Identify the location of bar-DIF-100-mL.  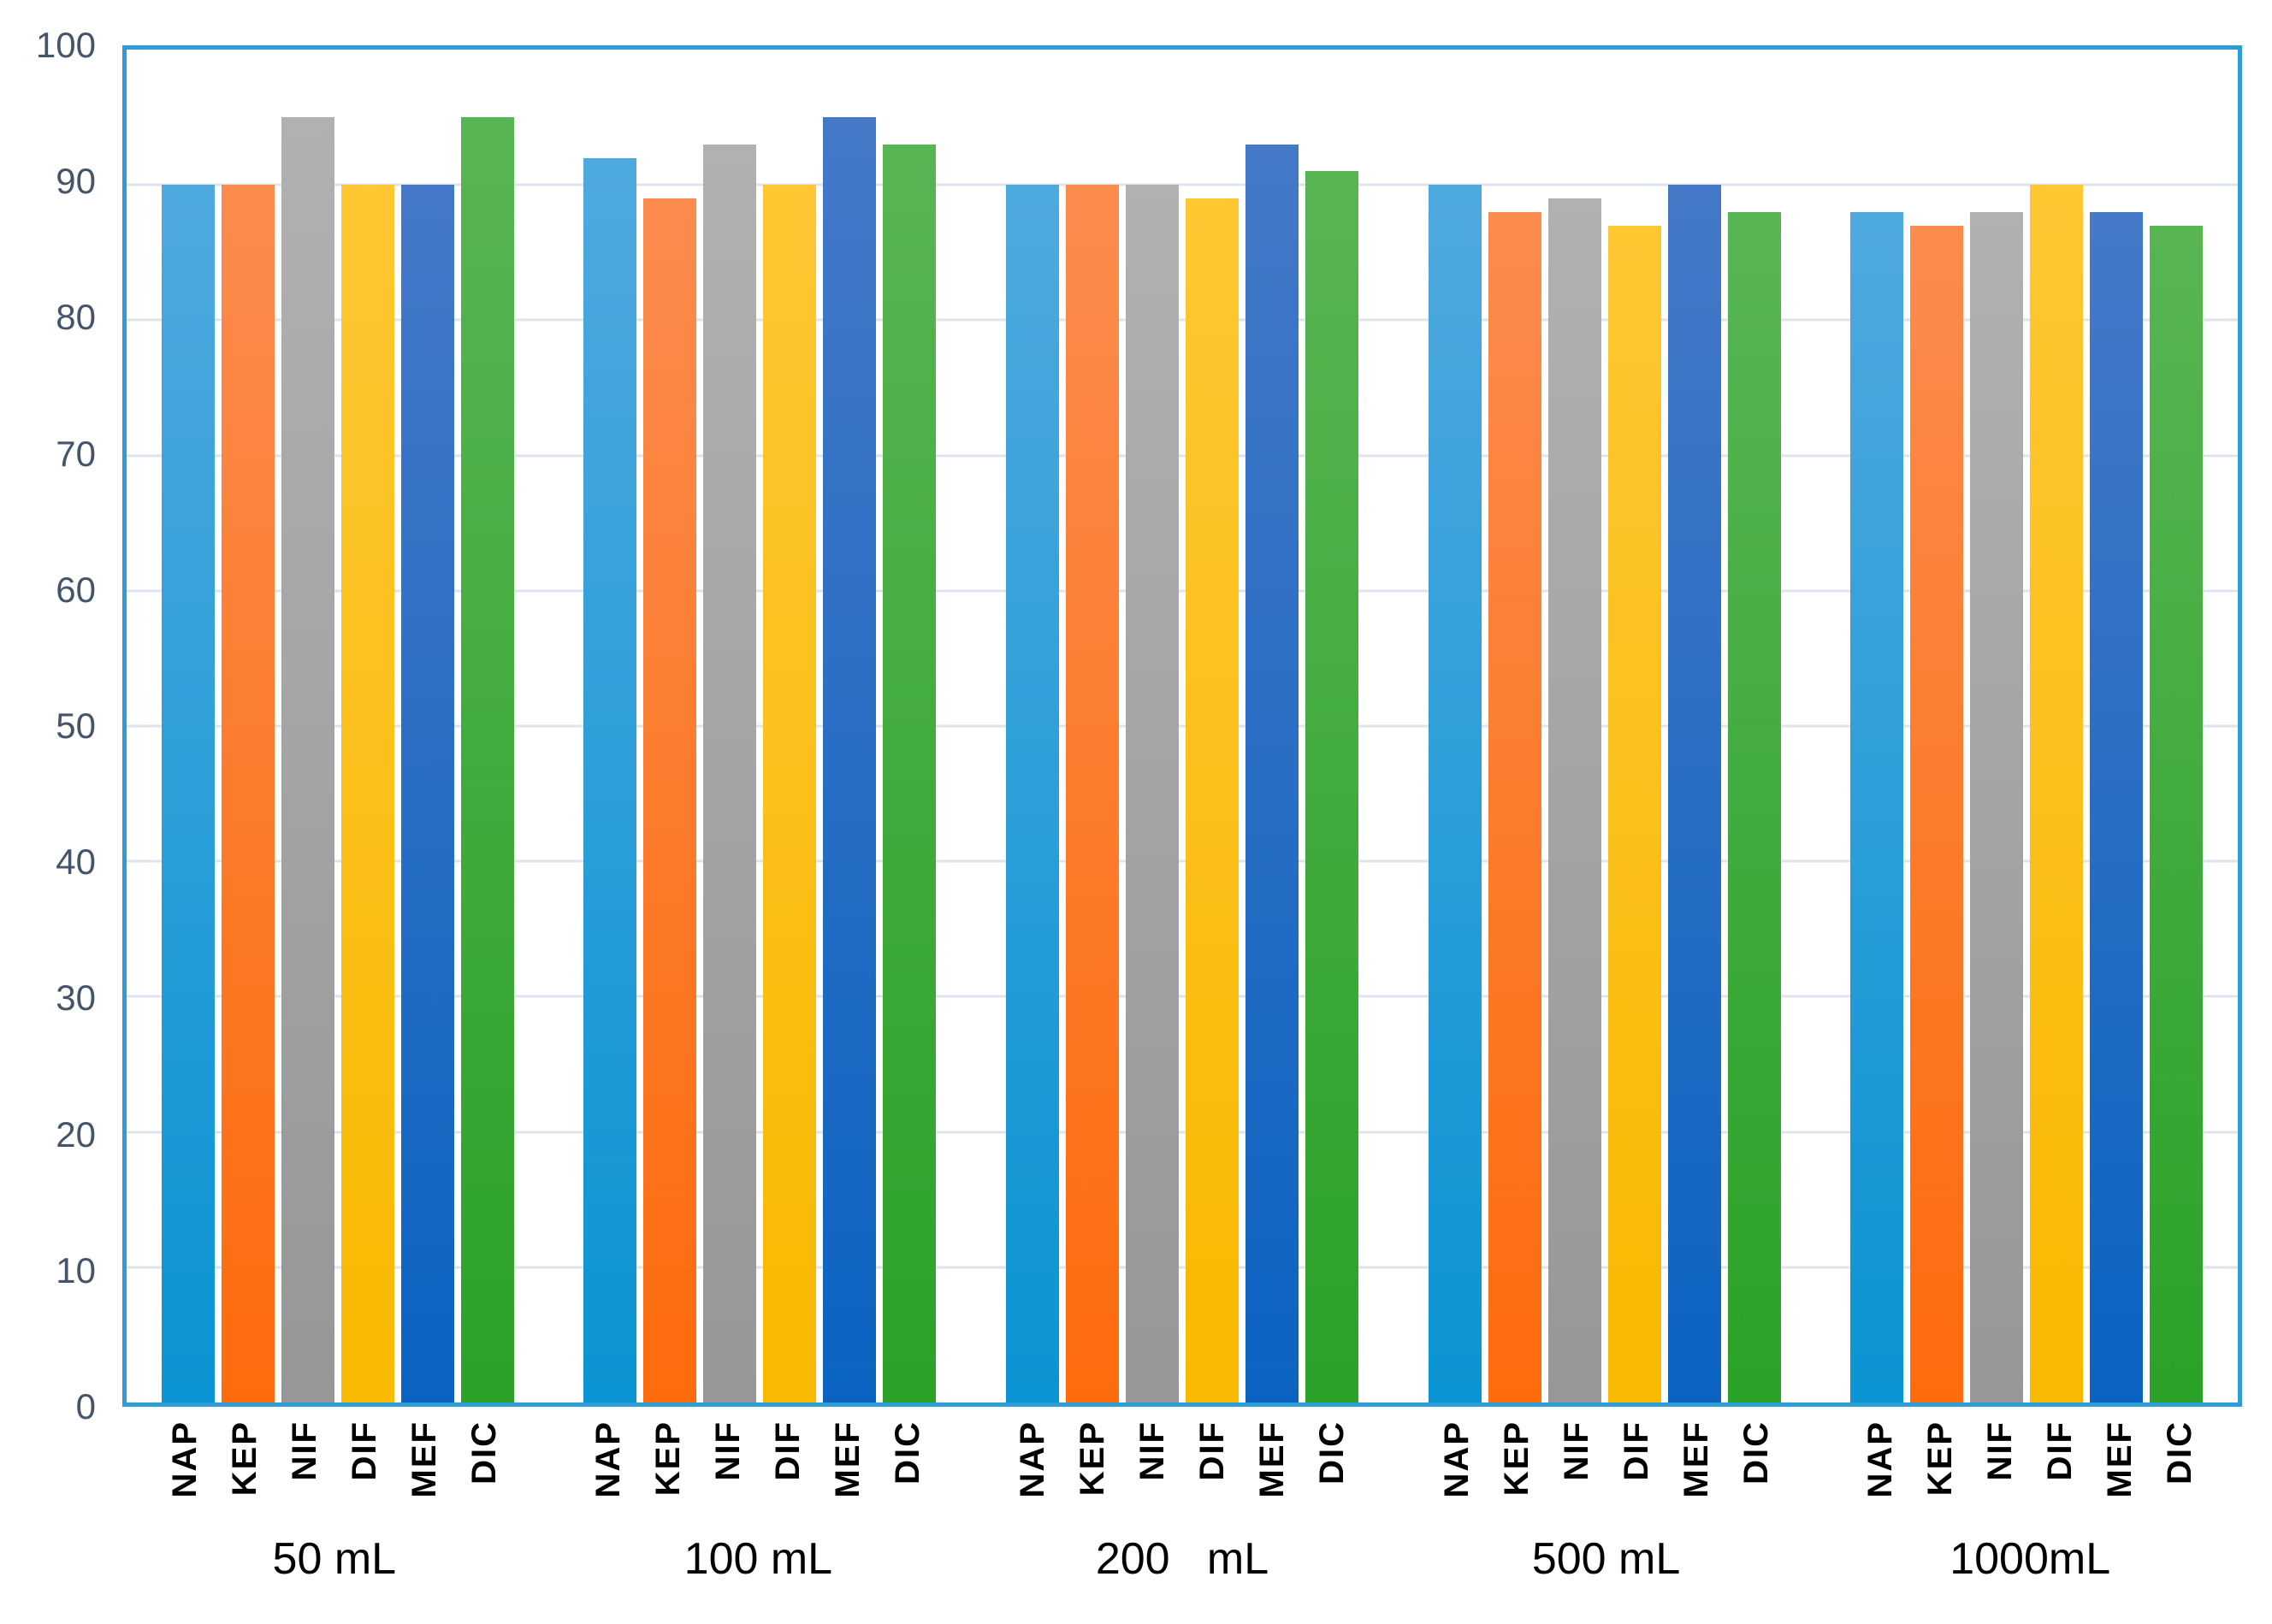
(790, 794).